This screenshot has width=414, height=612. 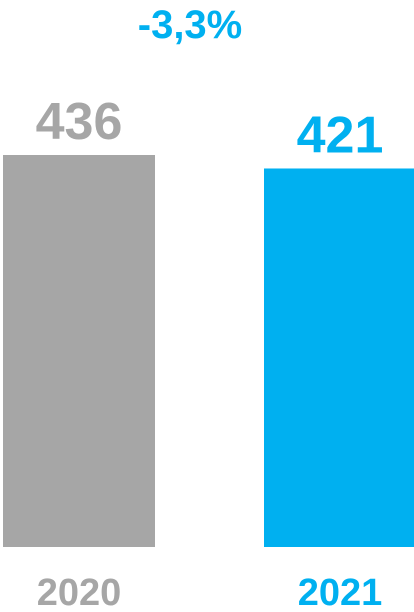 I want to click on category-label-2020: 2020, so click(x=79, y=592).